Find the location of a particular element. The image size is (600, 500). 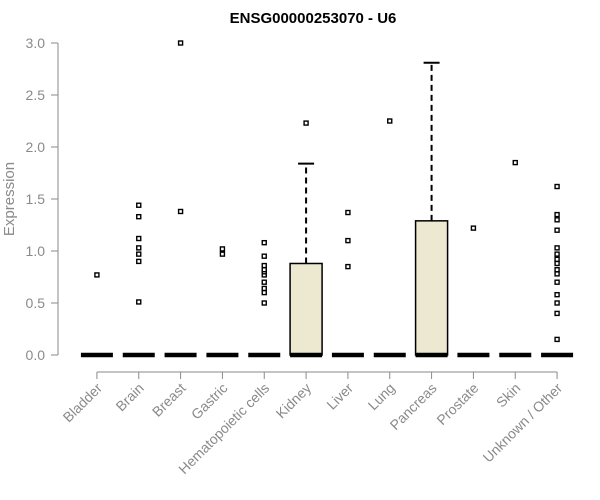

x-tick-label: Pancreas is located at coordinates (413, 406).